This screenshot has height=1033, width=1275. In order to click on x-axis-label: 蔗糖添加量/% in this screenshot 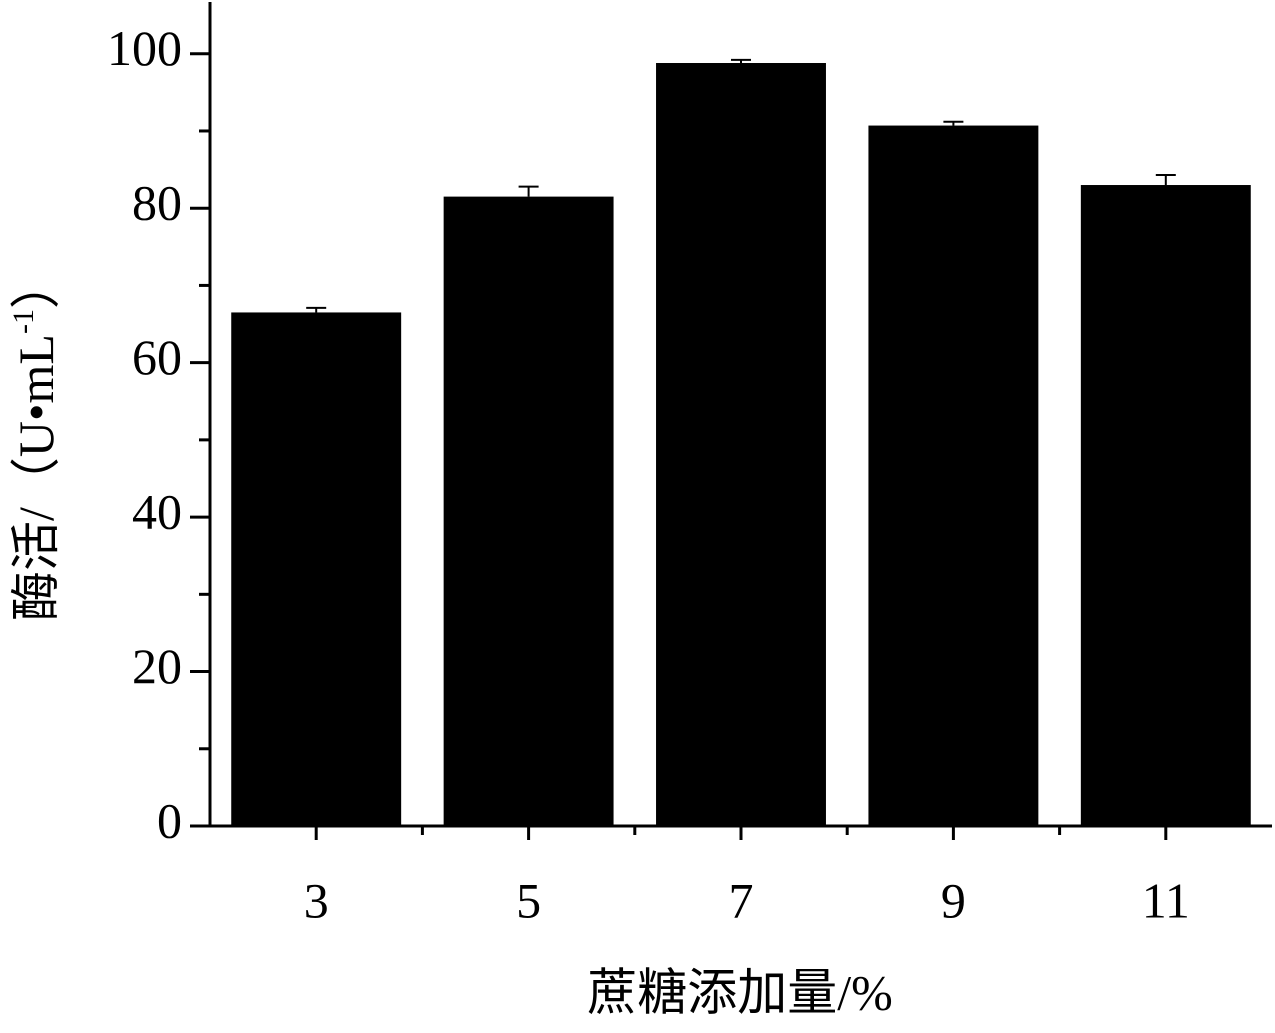, I will do `click(740, 992)`.